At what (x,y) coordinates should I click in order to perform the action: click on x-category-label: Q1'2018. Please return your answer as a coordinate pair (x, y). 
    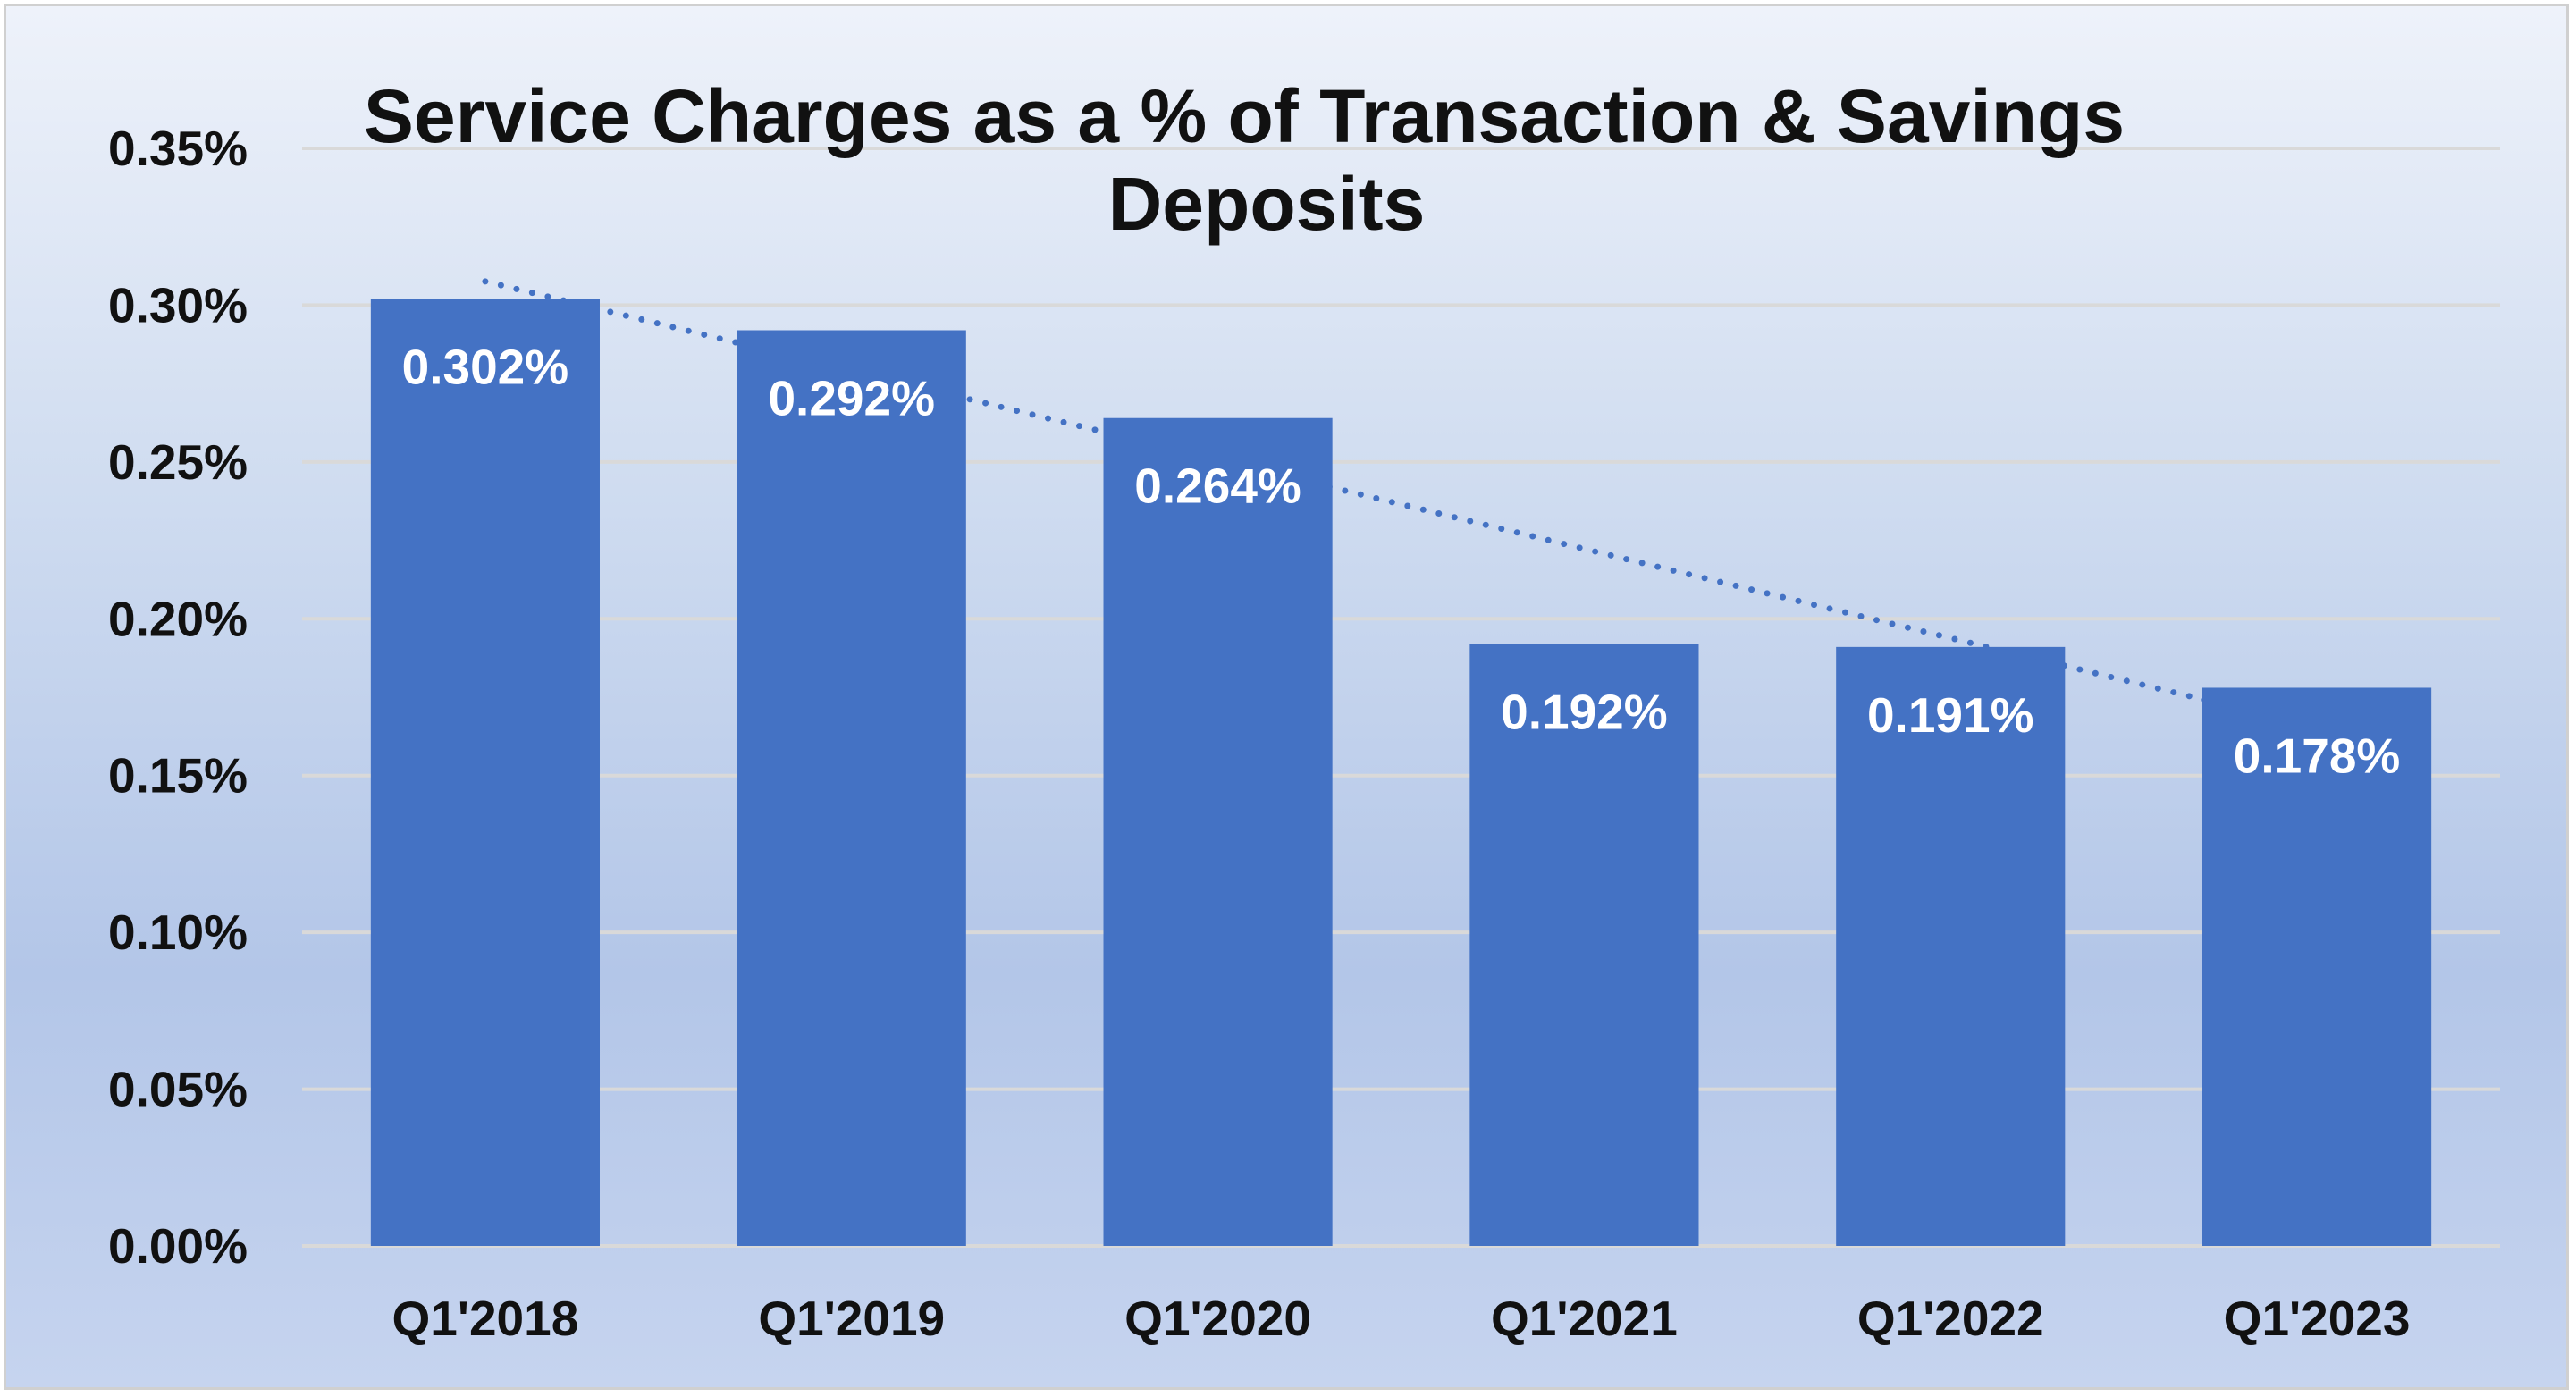
    Looking at the image, I should click on (486, 1318).